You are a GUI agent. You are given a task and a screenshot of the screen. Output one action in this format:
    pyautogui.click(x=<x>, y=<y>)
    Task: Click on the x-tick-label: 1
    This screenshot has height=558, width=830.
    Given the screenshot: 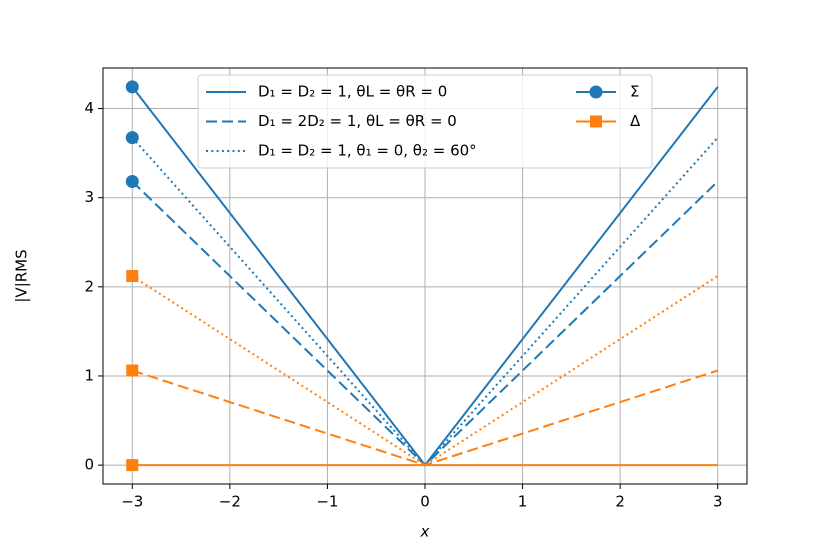 What is the action you would take?
    pyautogui.click(x=523, y=502)
    